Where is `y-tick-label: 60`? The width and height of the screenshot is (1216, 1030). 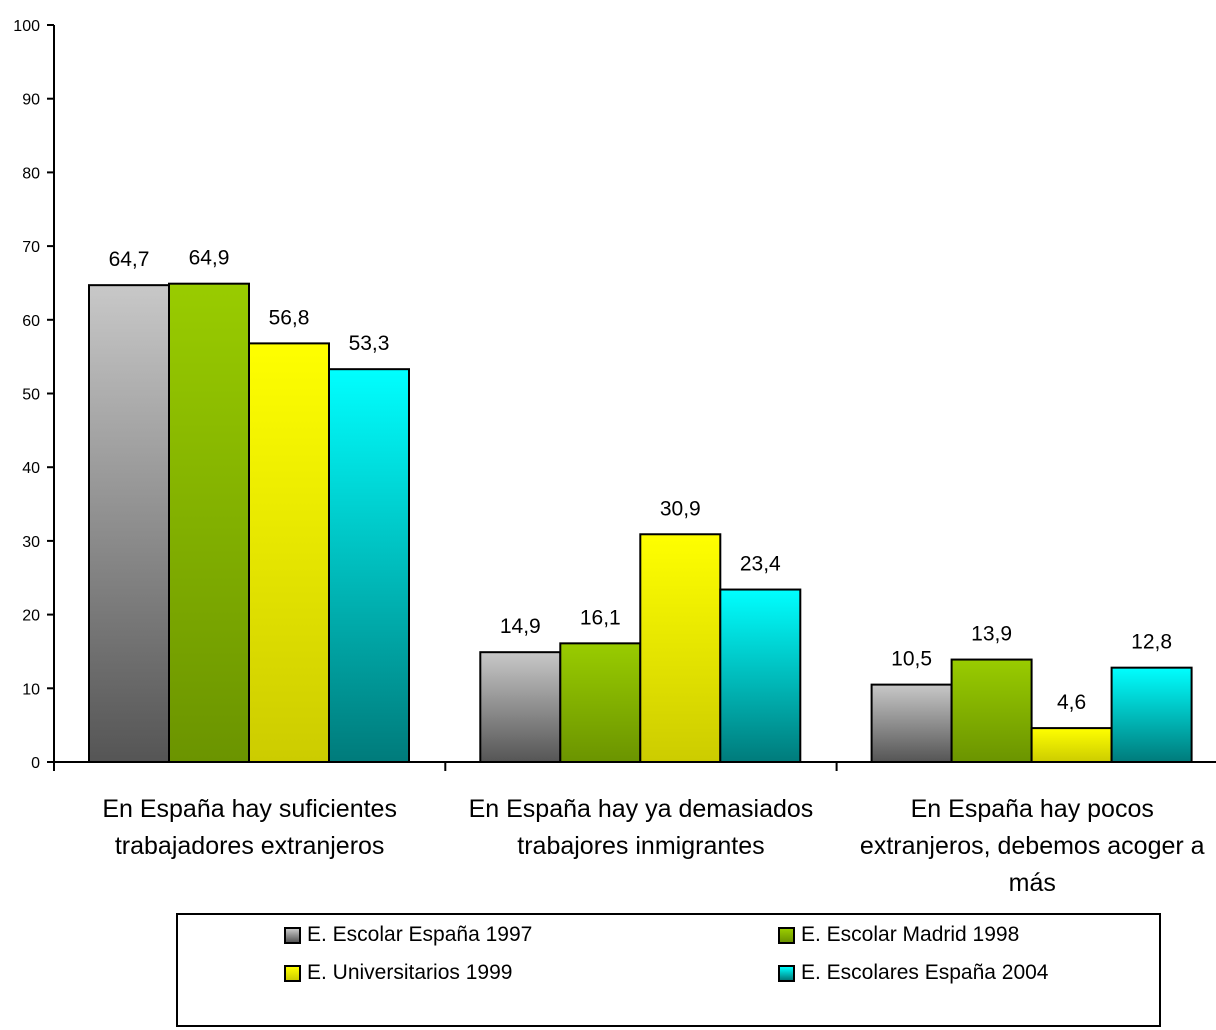 y-tick-label: 60 is located at coordinates (31, 321).